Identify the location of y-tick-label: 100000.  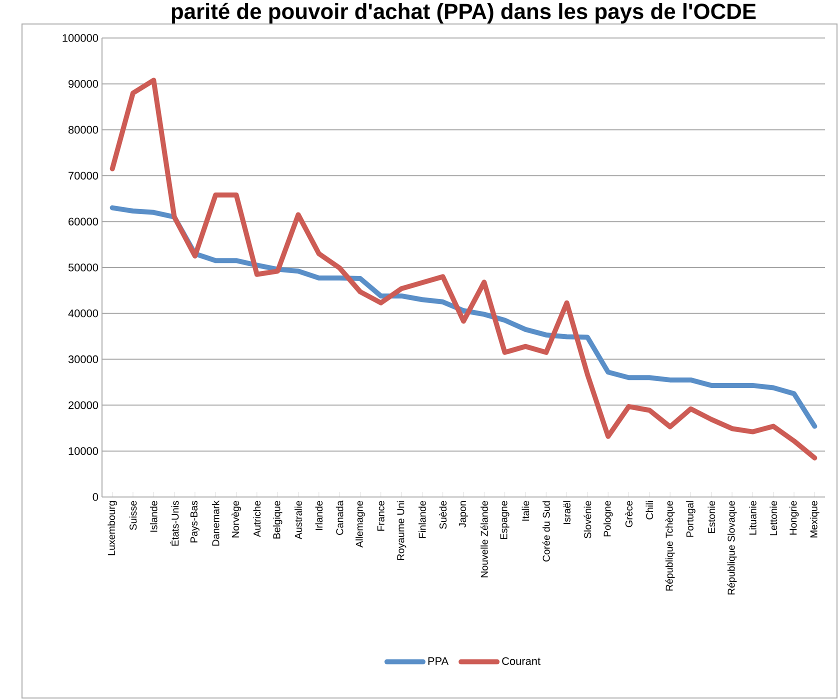
(80, 38).